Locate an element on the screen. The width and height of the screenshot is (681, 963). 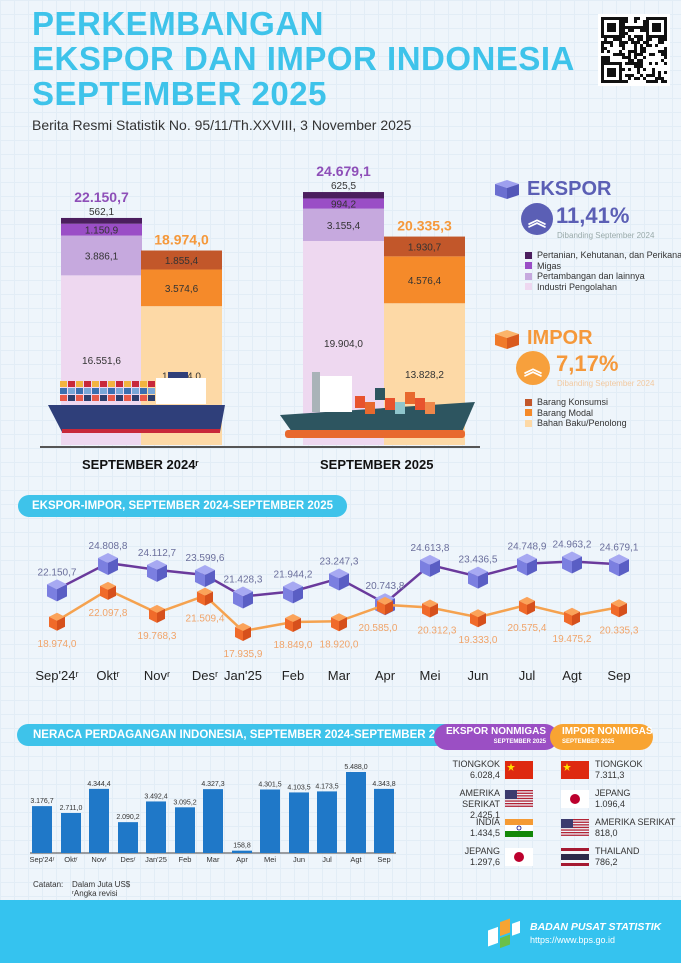
flag-canton is located at coordinates (511, 794).